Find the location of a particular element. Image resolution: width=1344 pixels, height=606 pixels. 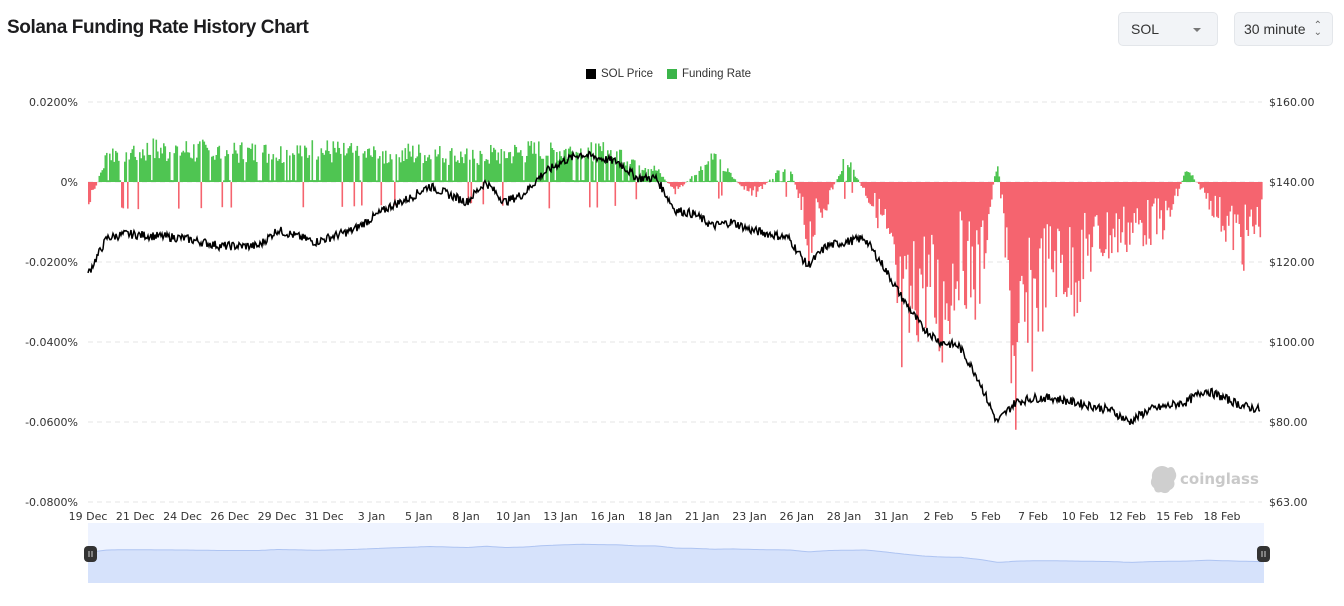

svg-text: $140.00 is located at coordinates (1292, 182).